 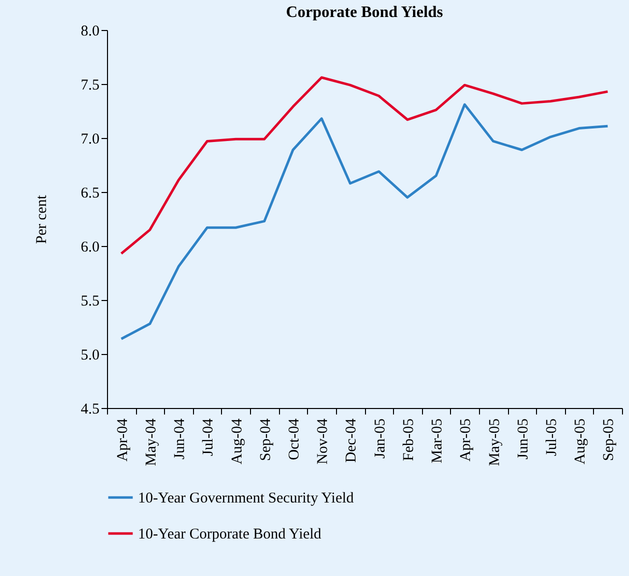 What do you see at coordinates (246, 498) in the screenshot?
I see `legend-label: 10-Year Government Security Yield` at bounding box center [246, 498].